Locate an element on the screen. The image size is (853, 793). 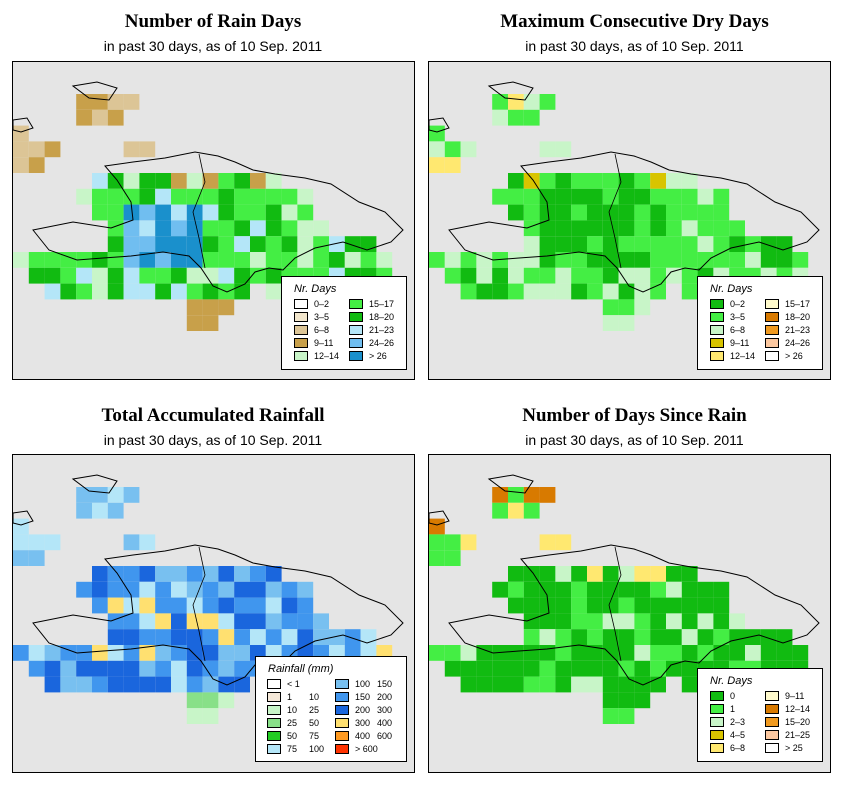
panel-title: Number of Days Since Rain is located at coordinates (634, 415).